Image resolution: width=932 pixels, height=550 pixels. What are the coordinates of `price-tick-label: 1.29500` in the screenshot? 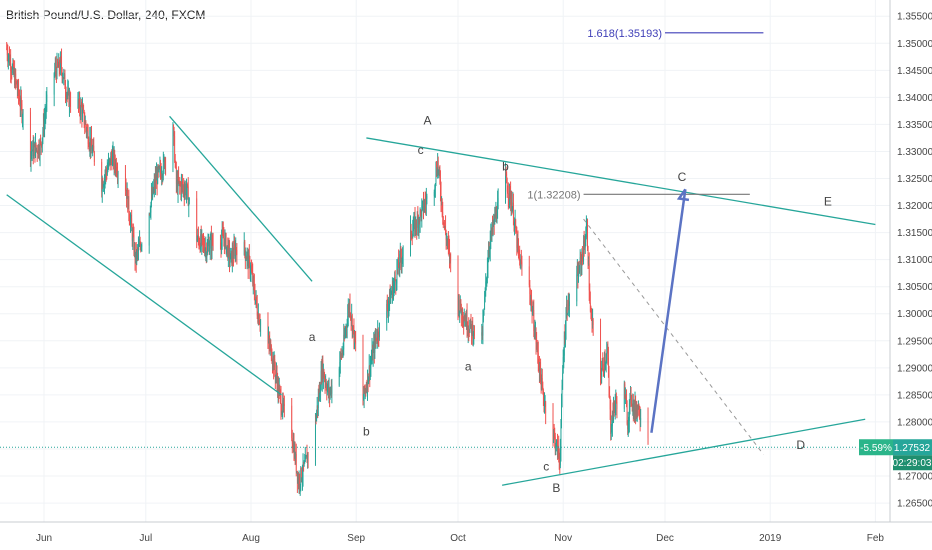 It's located at (914, 341).